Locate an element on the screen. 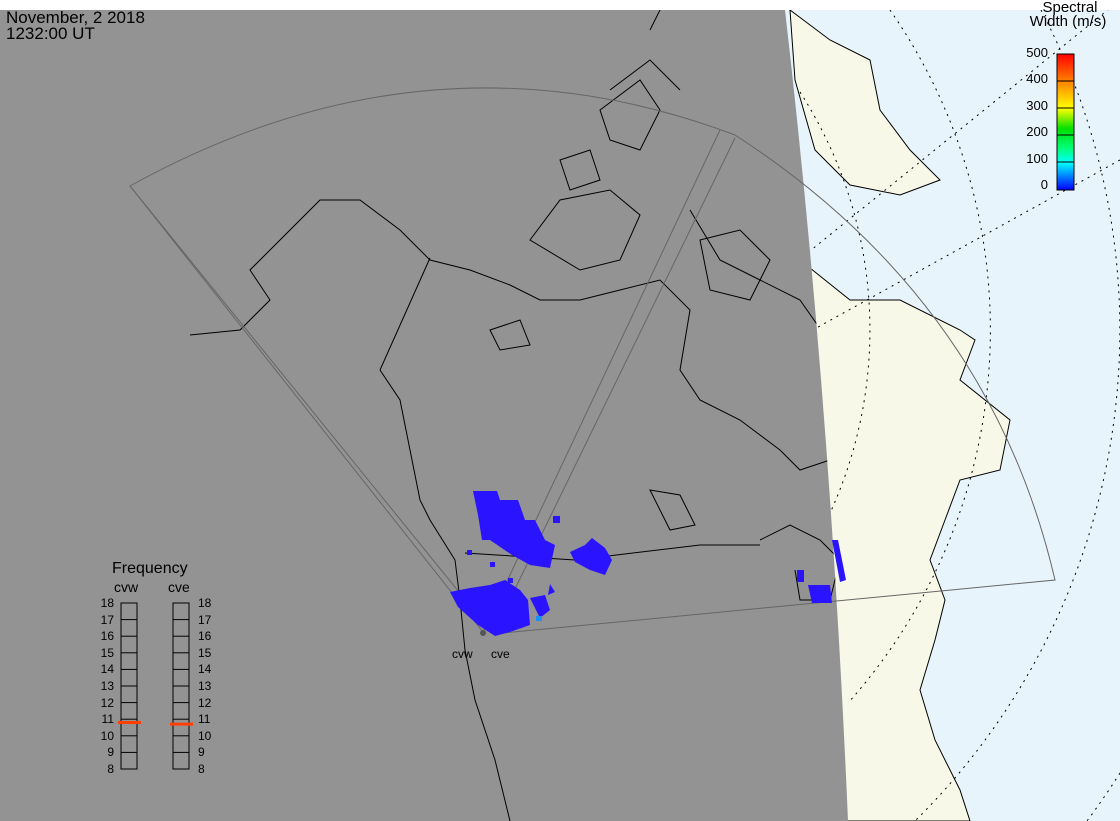 This screenshot has width=1120, height=821. legend-title-1: Spectral is located at coordinates (1070, 8).